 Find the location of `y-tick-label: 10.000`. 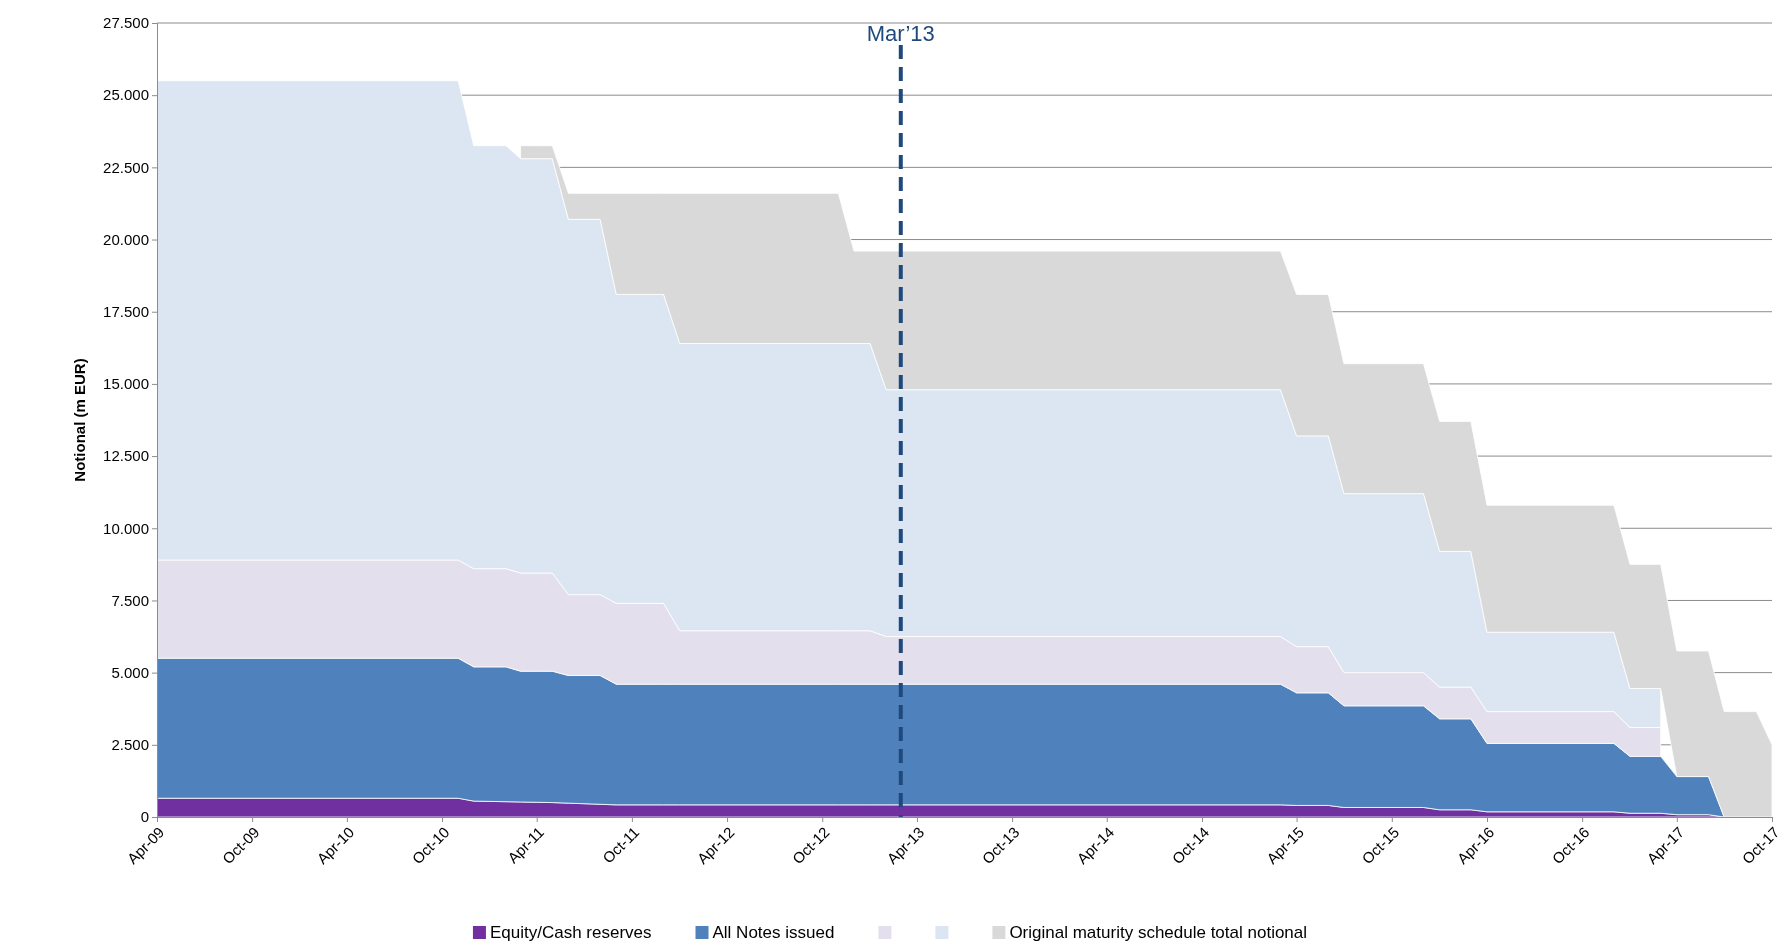

y-tick-label: 10.000 is located at coordinates (126, 528).